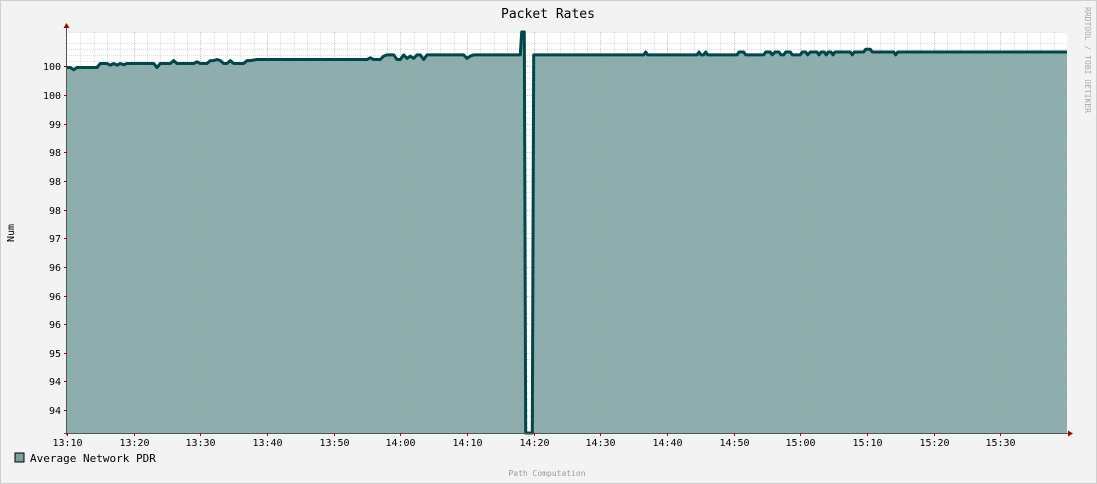 The width and height of the screenshot is (1097, 484). I want to click on x-tick-label: 14:50, so click(734, 443).